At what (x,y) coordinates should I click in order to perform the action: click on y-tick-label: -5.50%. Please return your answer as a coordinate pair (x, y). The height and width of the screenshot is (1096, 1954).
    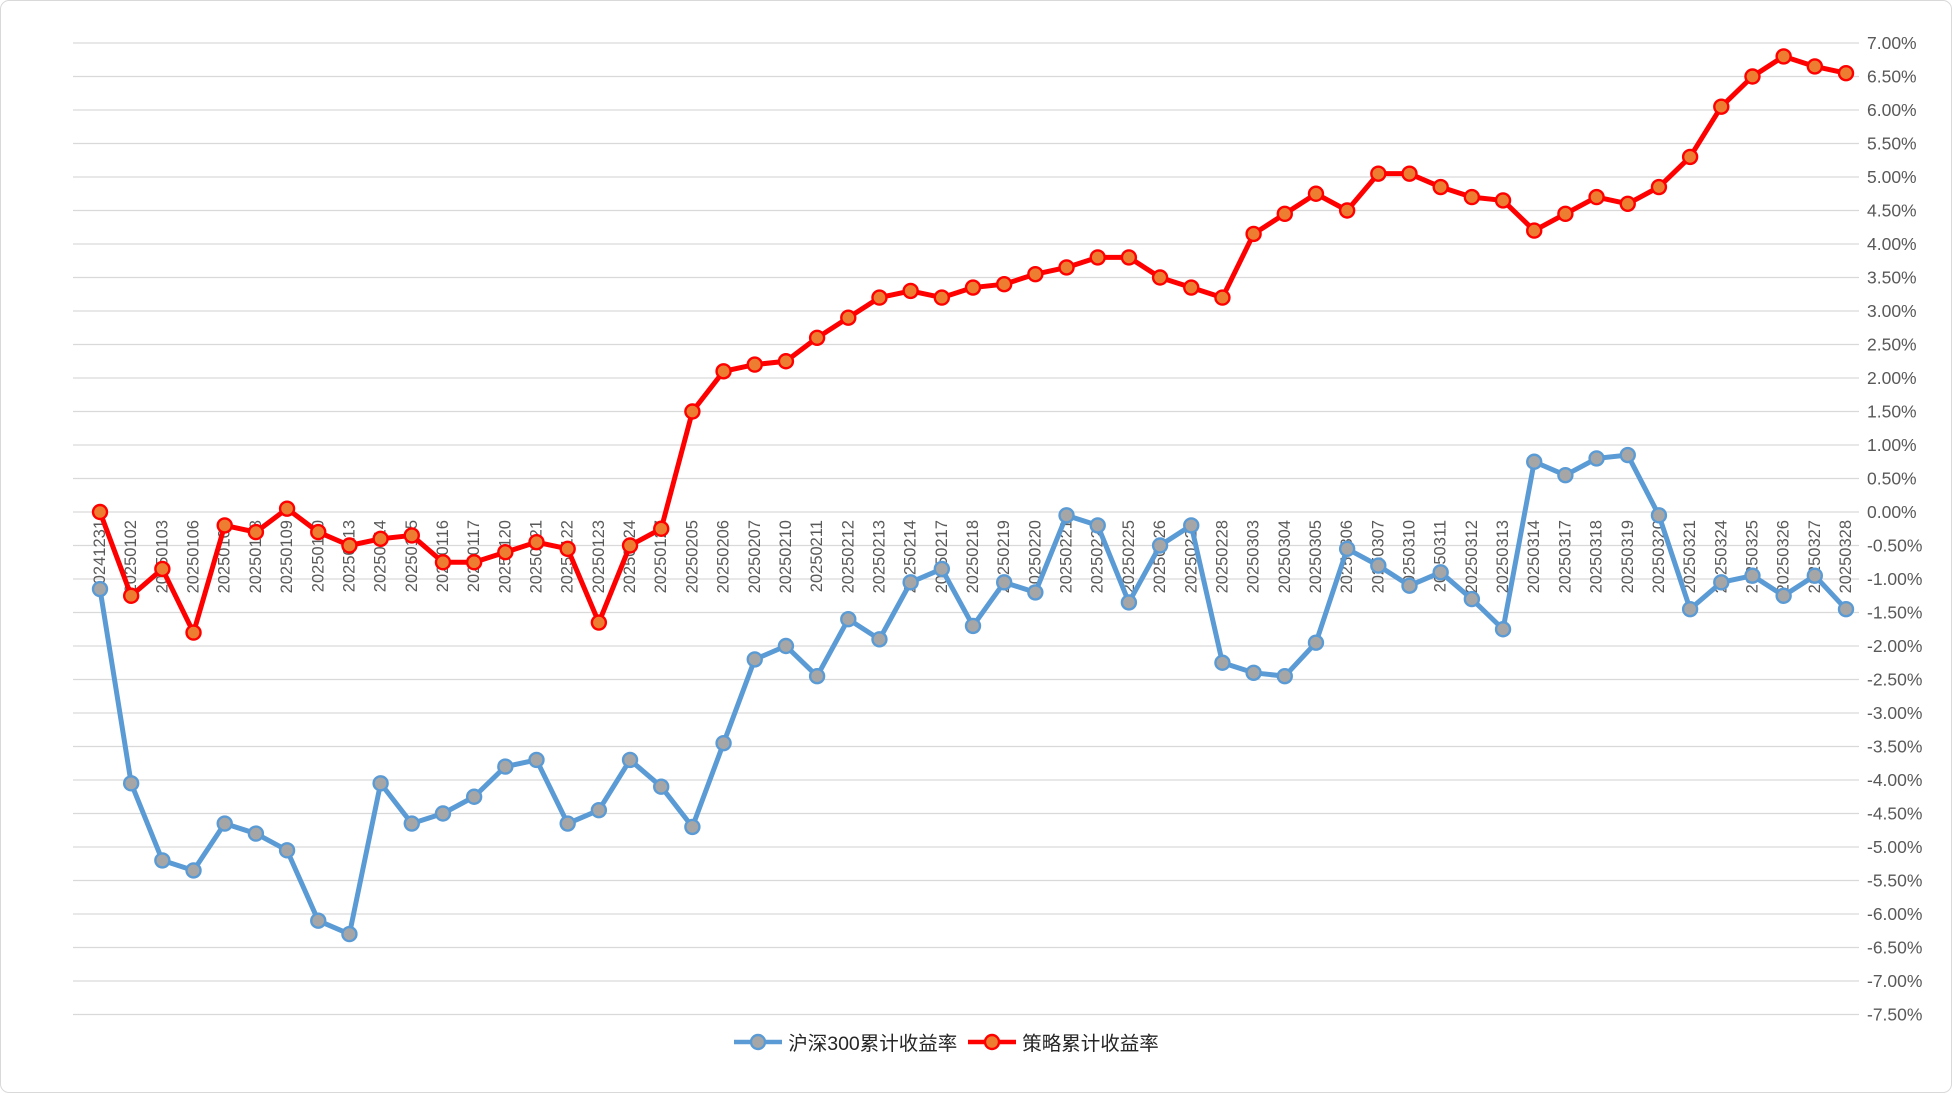
    Looking at the image, I should click on (1894, 881).